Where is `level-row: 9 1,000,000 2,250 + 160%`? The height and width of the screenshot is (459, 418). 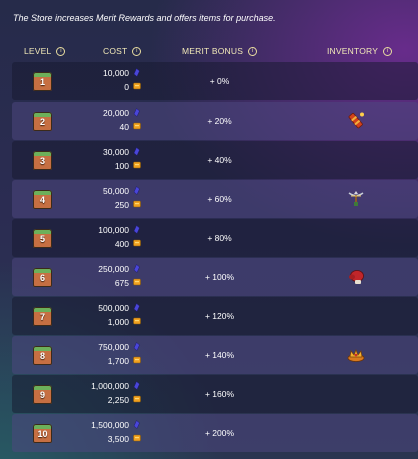 level-row: 9 1,000,000 2,250 + 160% is located at coordinates (215, 394).